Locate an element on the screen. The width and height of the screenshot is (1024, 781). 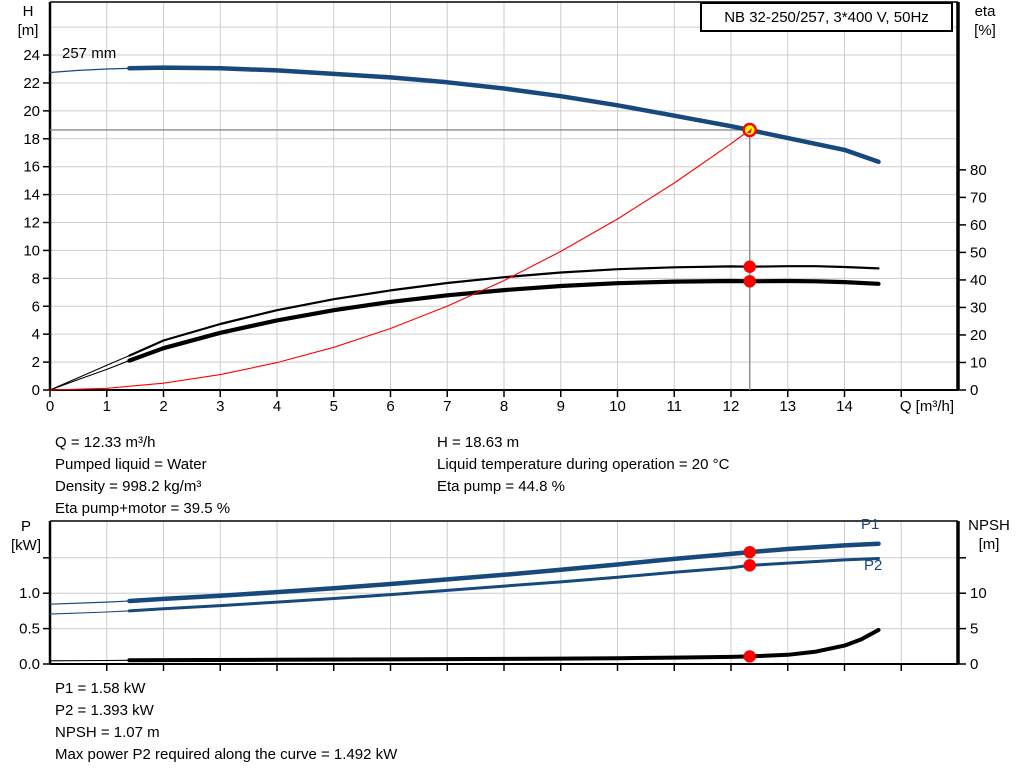
pump-title-box: NB 32-250/257, 3*400 V, 50Hz is located at coordinates (826, 17).